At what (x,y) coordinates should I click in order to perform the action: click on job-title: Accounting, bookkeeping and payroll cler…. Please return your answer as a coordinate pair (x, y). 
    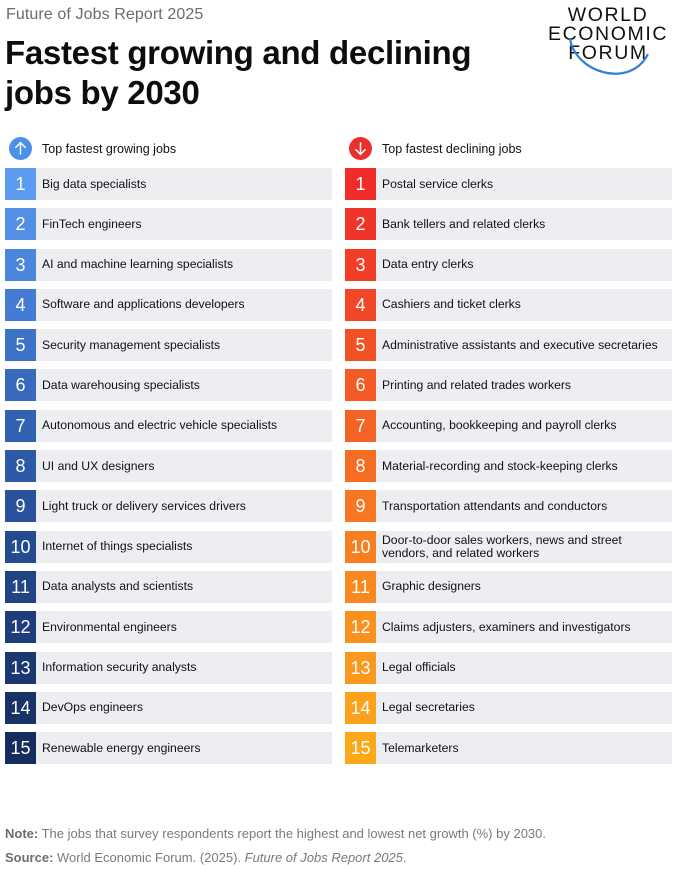
    Looking at the image, I should click on (499, 425).